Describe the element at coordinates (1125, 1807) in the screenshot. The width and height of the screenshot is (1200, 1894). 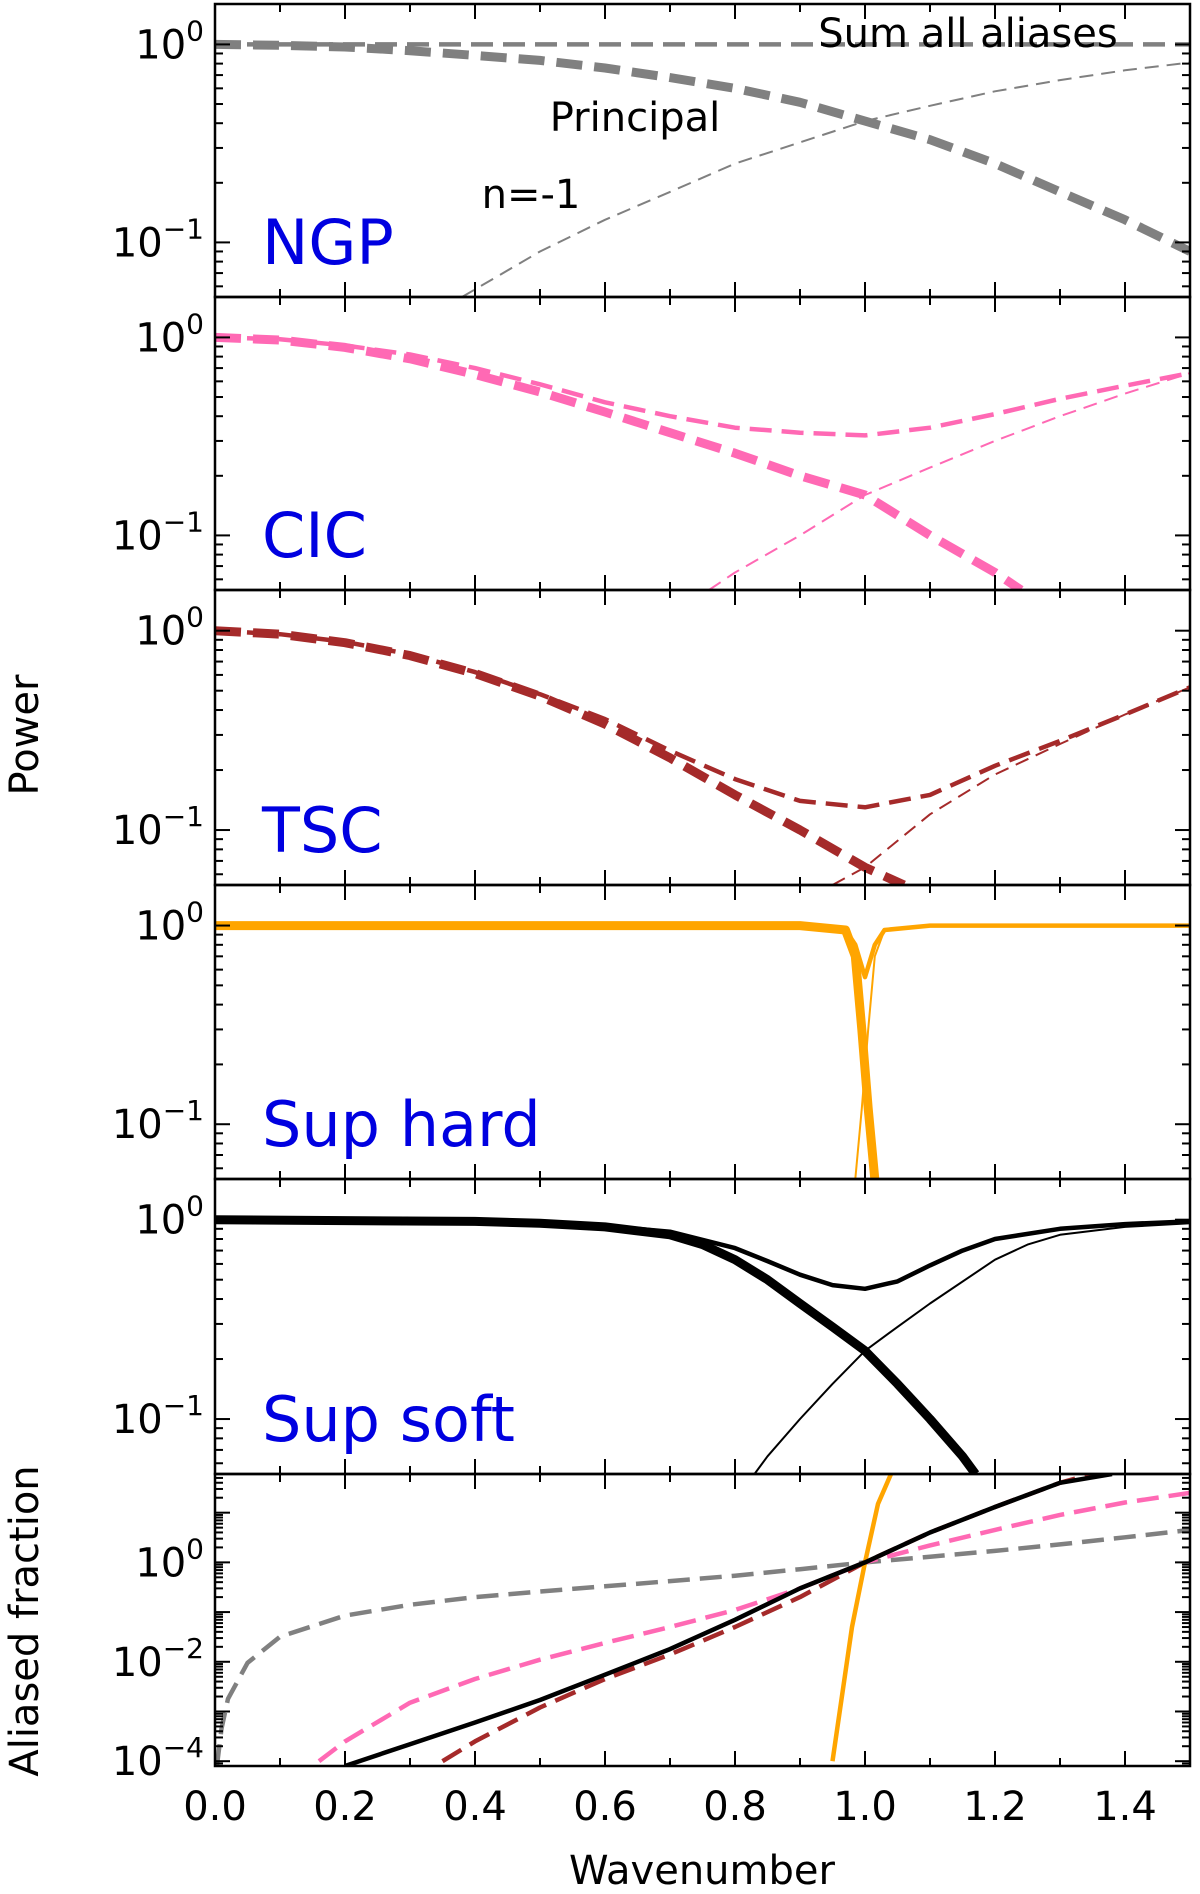
I see `x-tick-label: 1.4` at that location.